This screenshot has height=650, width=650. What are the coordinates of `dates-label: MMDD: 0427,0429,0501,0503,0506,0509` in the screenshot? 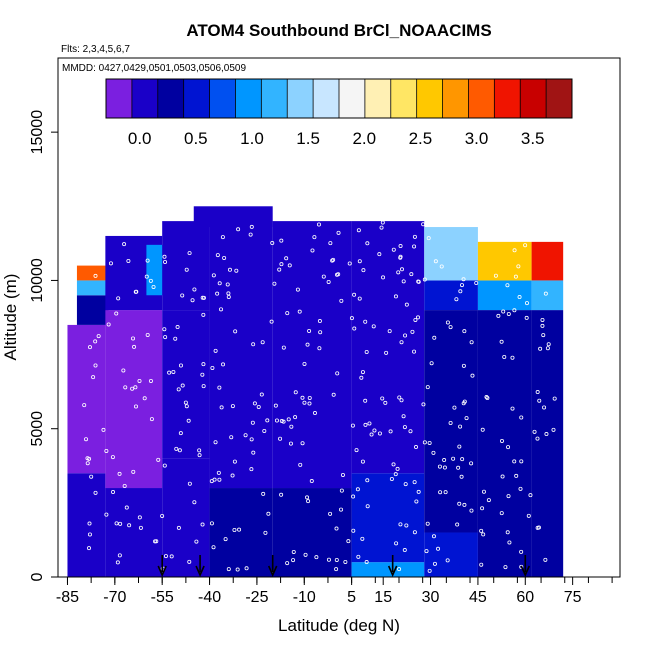 It's located at (154, 68).